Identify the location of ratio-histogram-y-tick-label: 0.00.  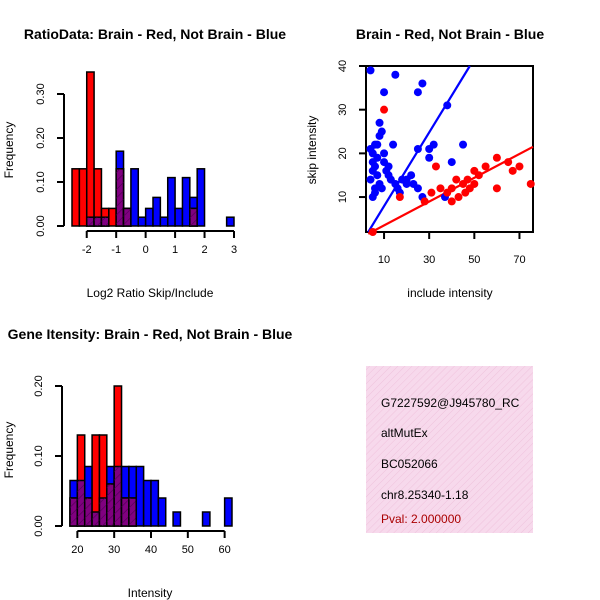
(41, 225).